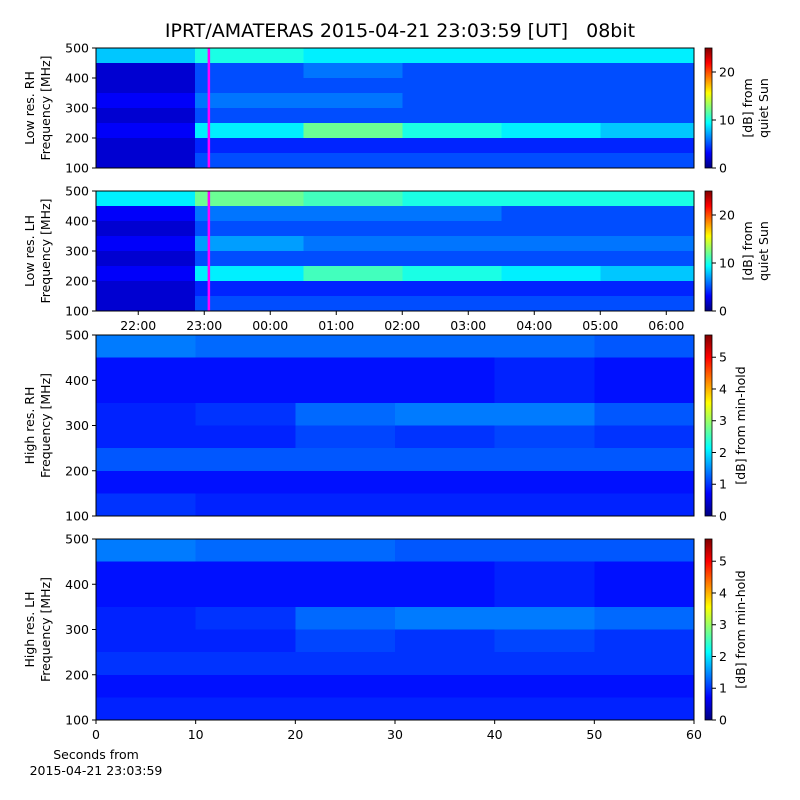 The height and width of the screenshot is (800, 800). I want to click on colorbar-tick-label: 20, so click(727, 215).